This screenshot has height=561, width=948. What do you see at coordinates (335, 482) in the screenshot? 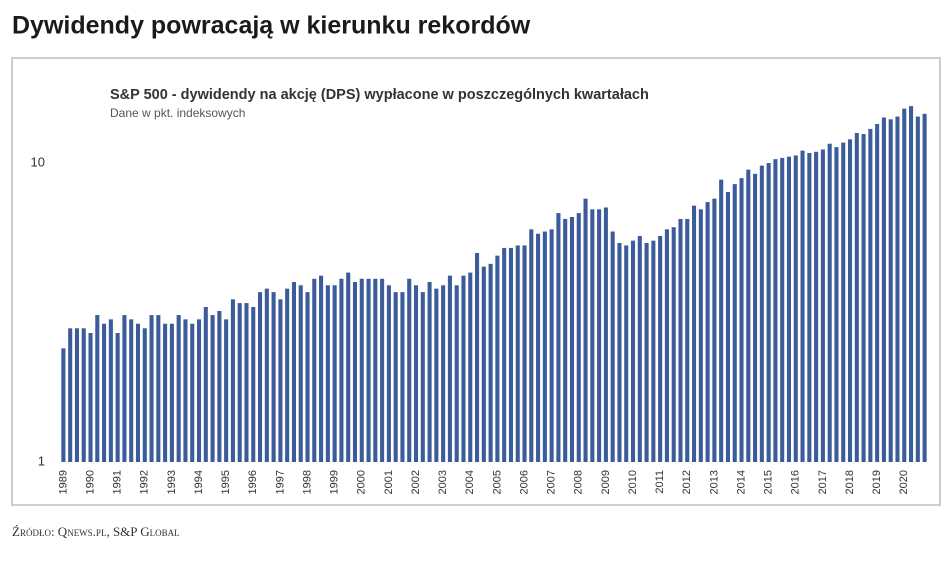
I see `x-tick-label: 1999` at bounding box center [335, 482].